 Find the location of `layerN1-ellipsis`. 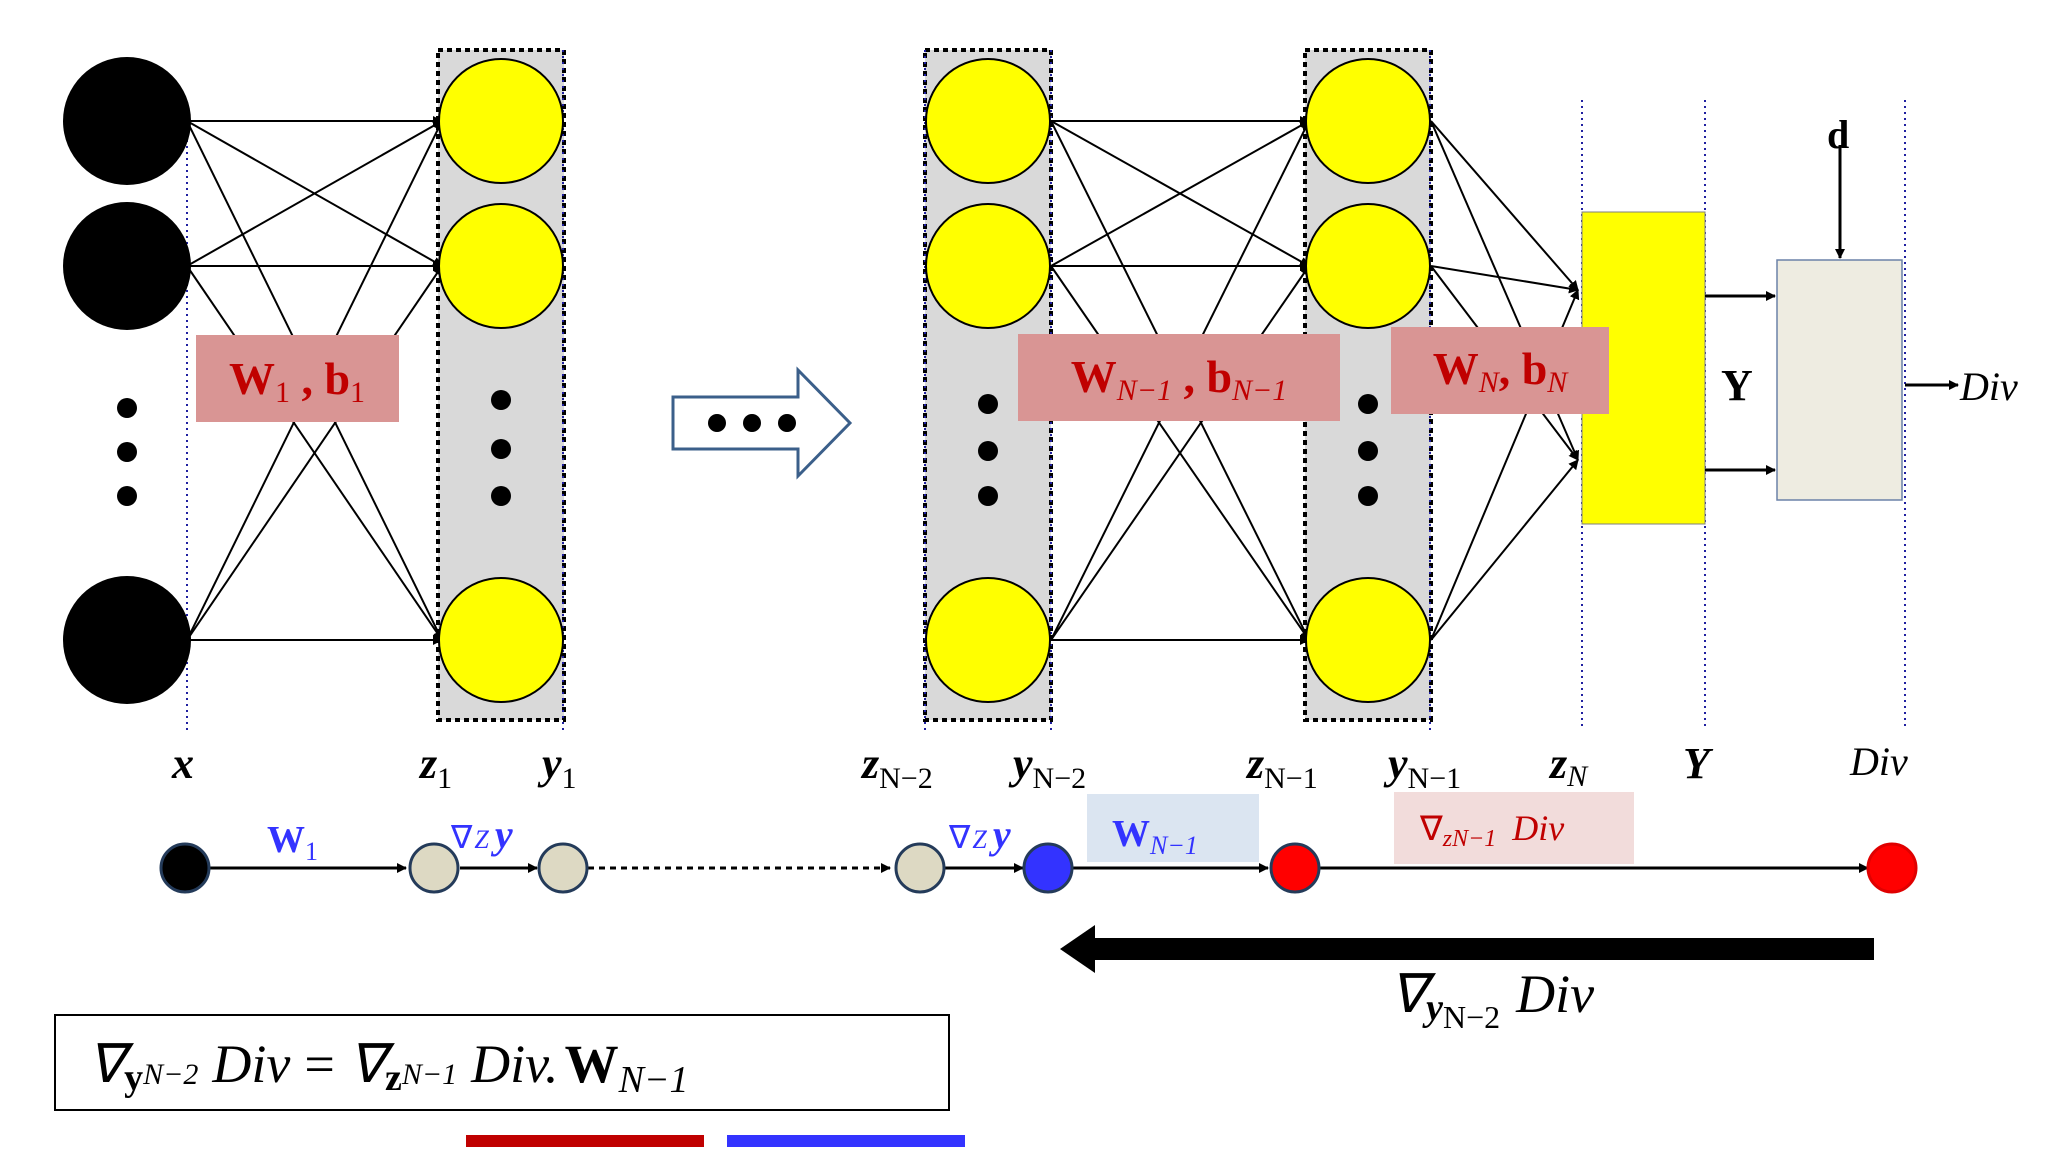

layerN1-ellipsis is located at coordinates (1368, 450).